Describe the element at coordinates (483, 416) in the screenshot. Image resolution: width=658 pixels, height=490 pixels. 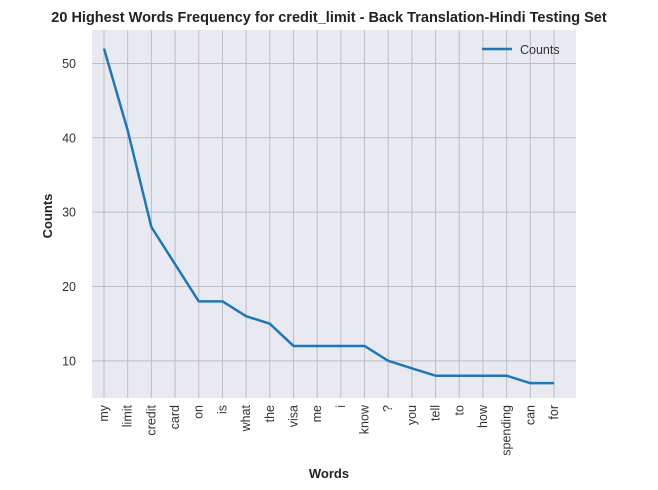
I see `x-tick-label: how` at that location.